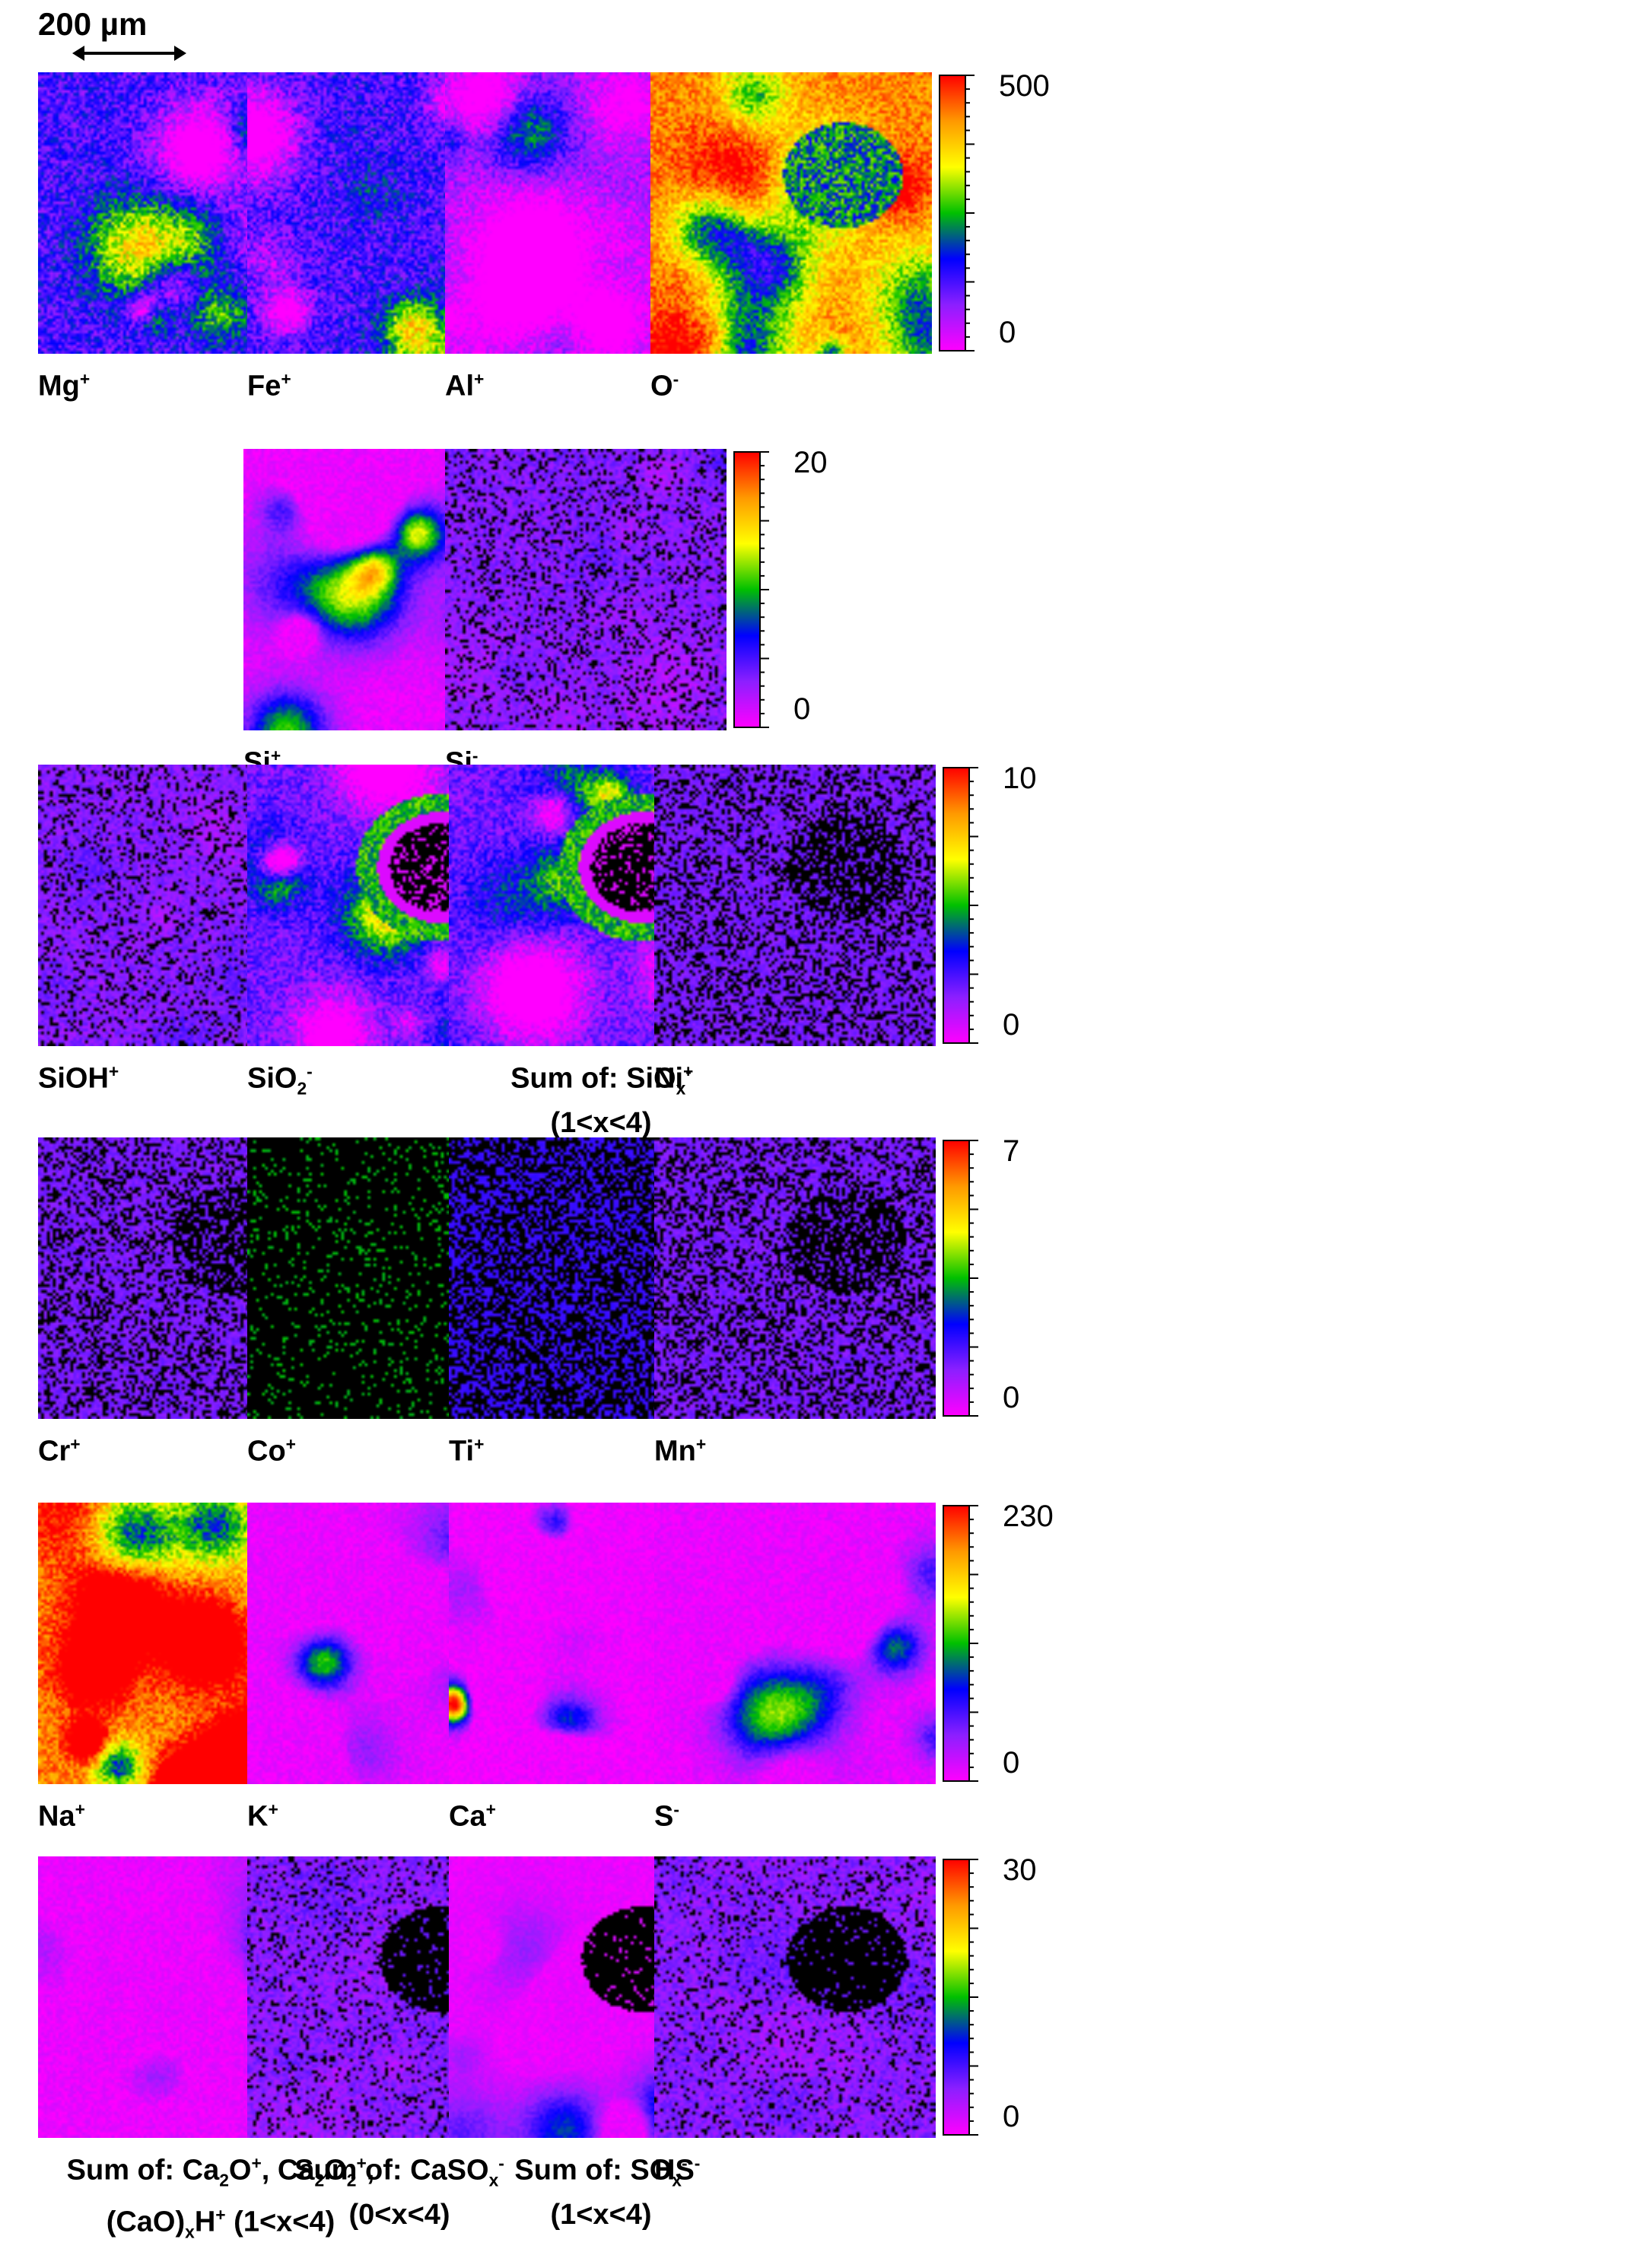 The image size is (1628, 2268). What do you see at coordinates (795, 1278) in the screenshot?
I see `ion-image-mn` at bounding box center [795, 1278].